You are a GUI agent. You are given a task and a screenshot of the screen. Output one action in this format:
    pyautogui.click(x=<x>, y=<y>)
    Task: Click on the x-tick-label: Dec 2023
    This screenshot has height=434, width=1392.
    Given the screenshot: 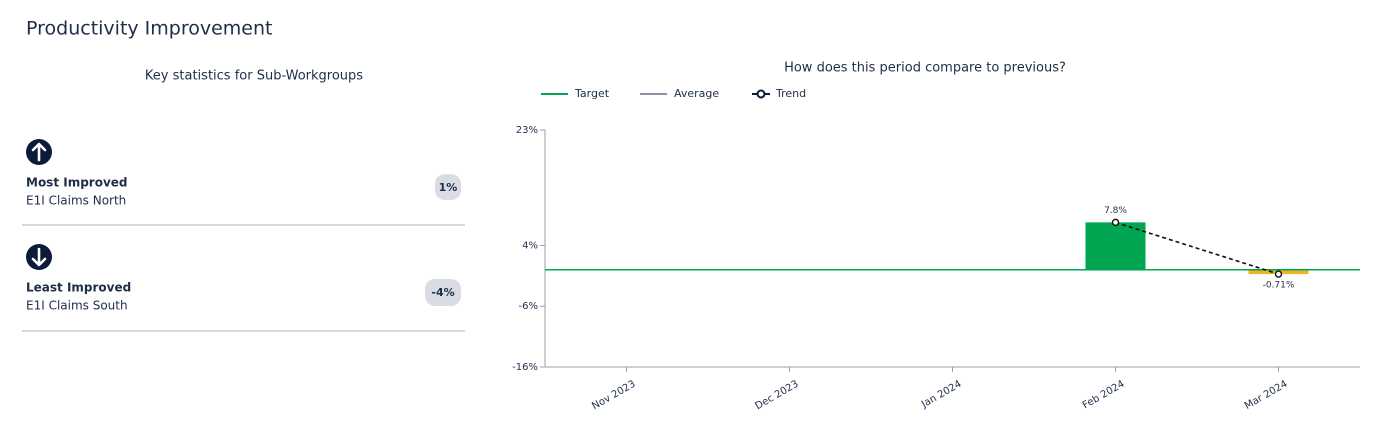 What is the action you would take?
    pyautogui.click(x=776, y=396)
    